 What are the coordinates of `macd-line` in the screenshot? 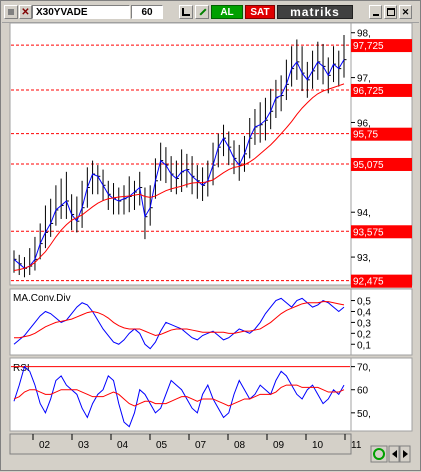 It's located at (179, 323).